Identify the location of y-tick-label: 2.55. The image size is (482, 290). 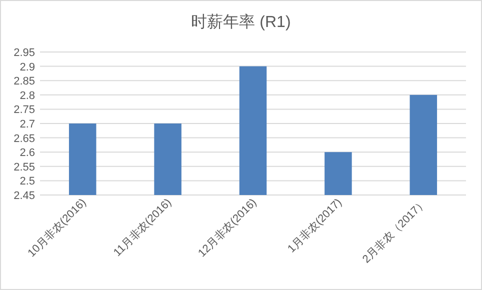
(24, 167).